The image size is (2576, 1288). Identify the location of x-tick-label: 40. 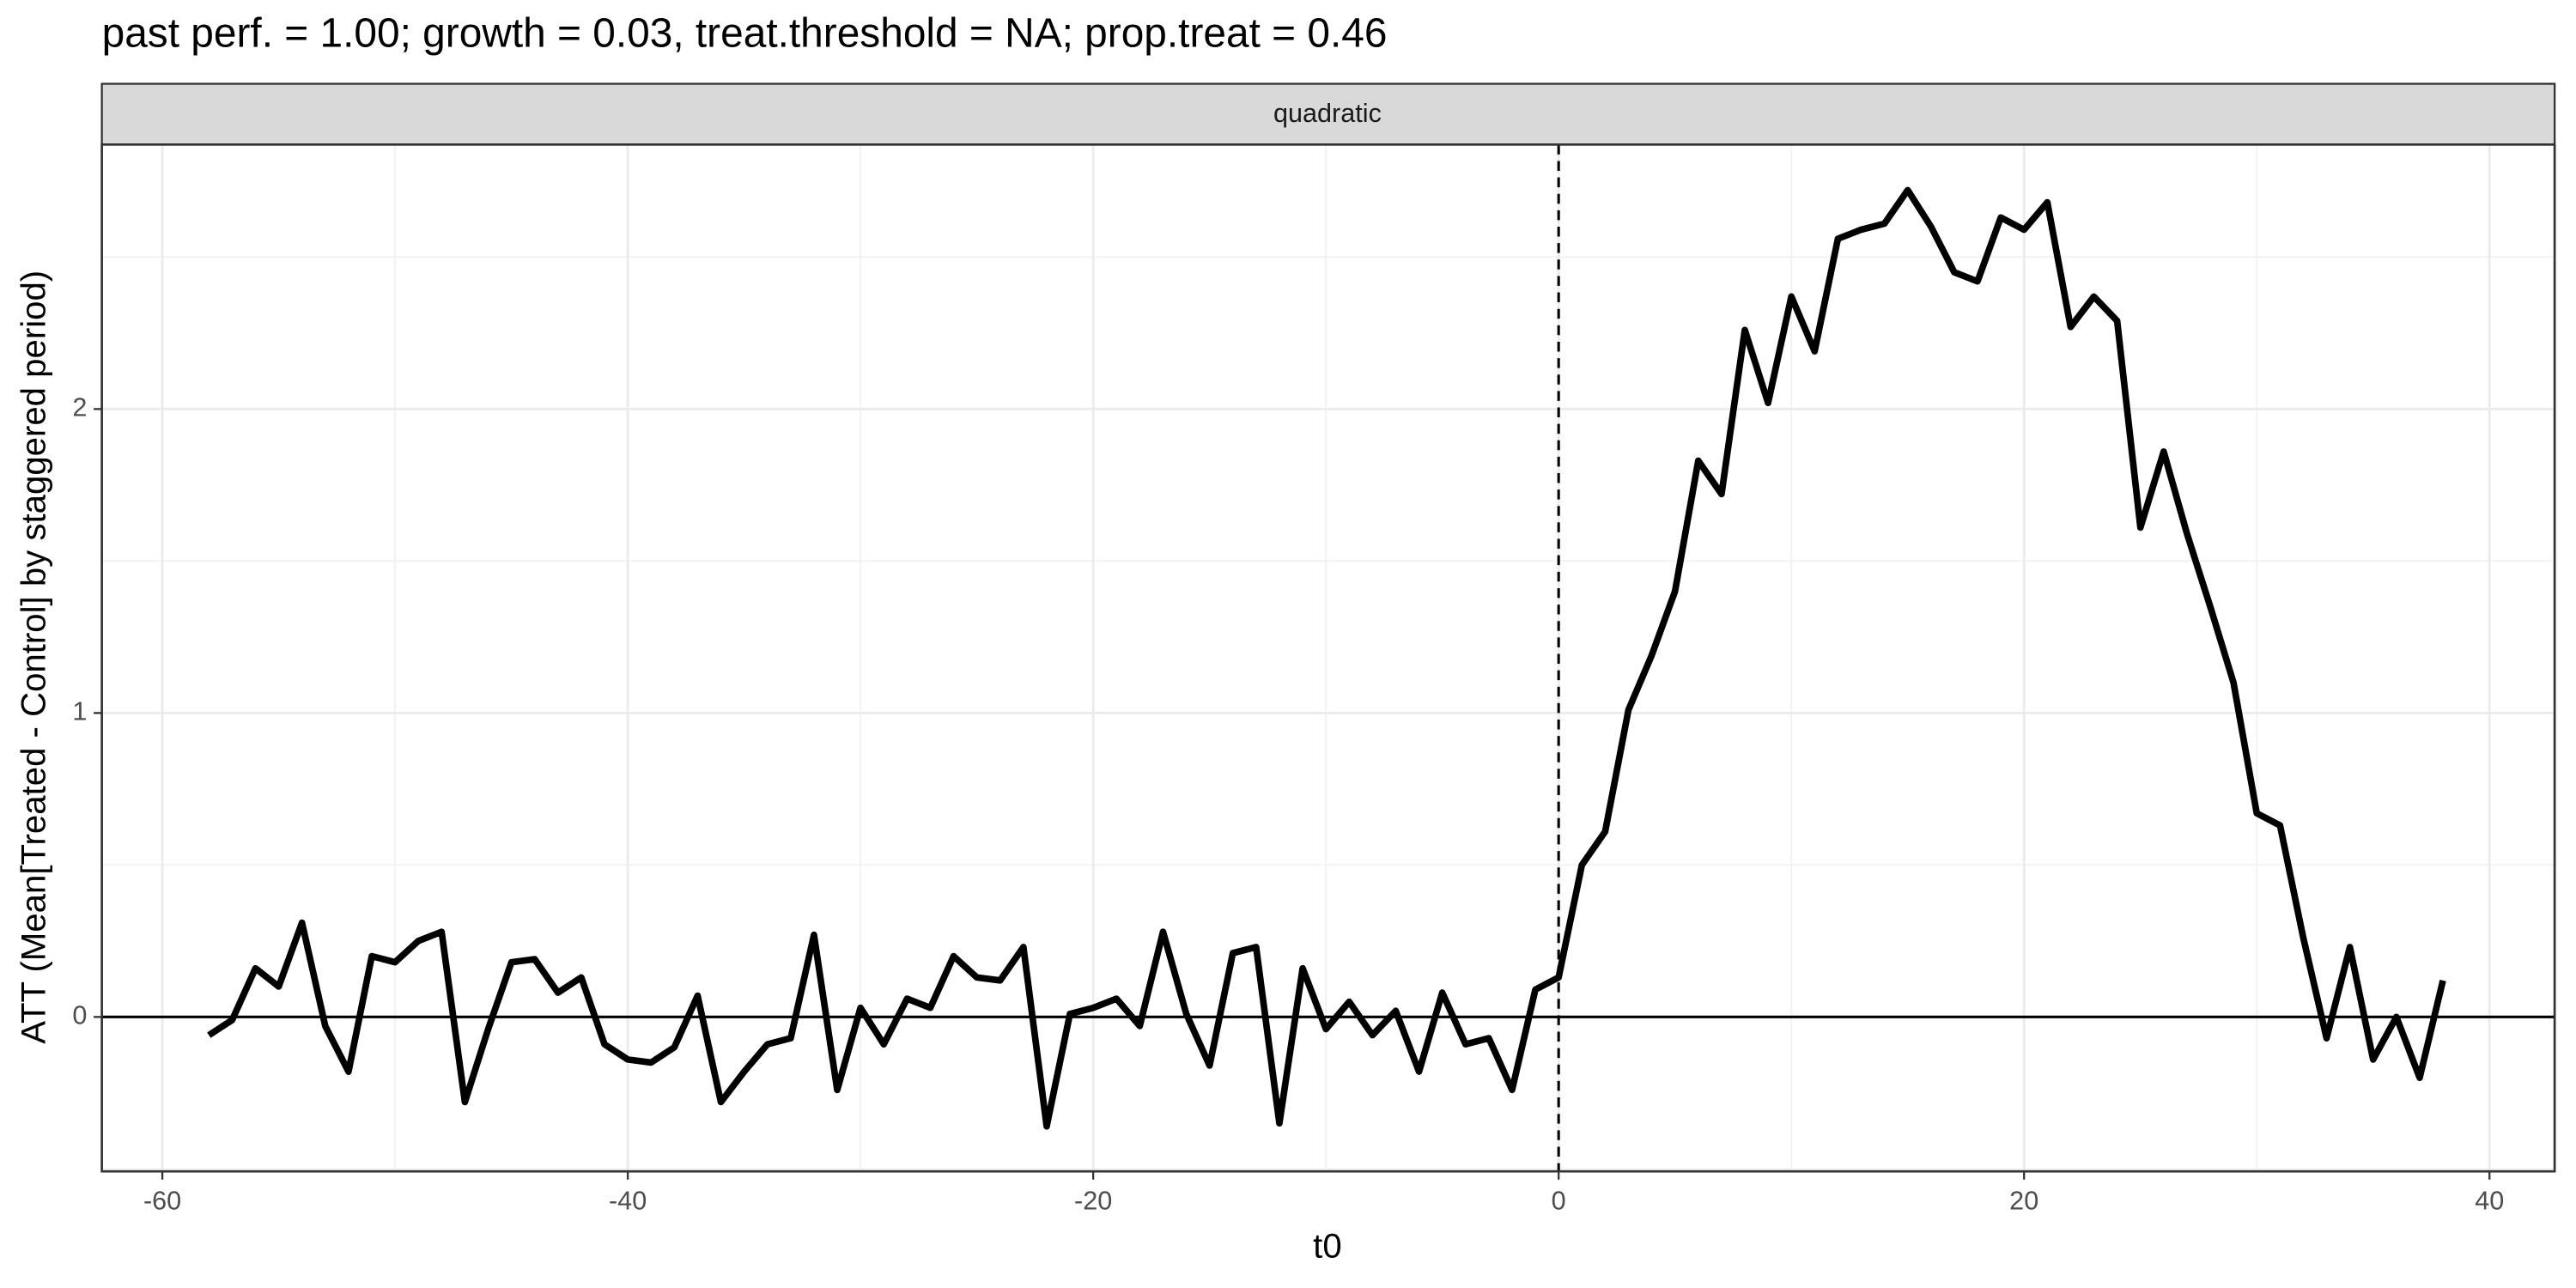
(2489, 1202).